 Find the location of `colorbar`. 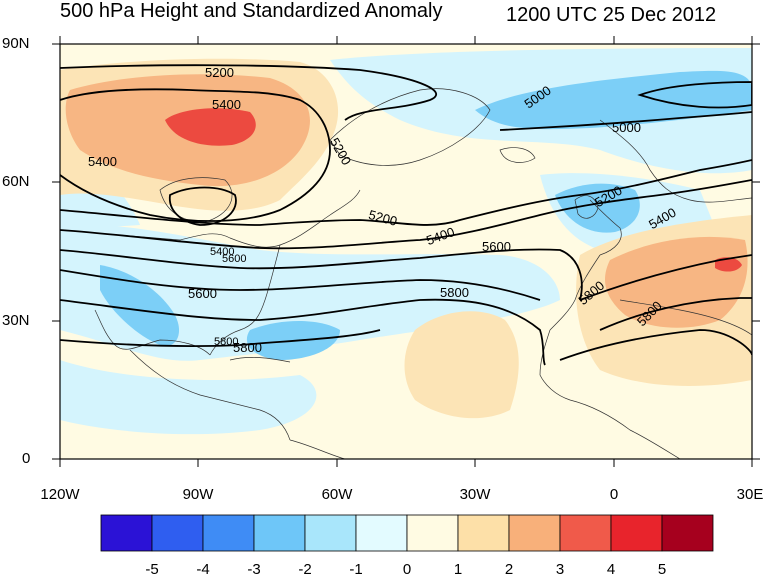

colorbar is located at coordinates (407, 533).